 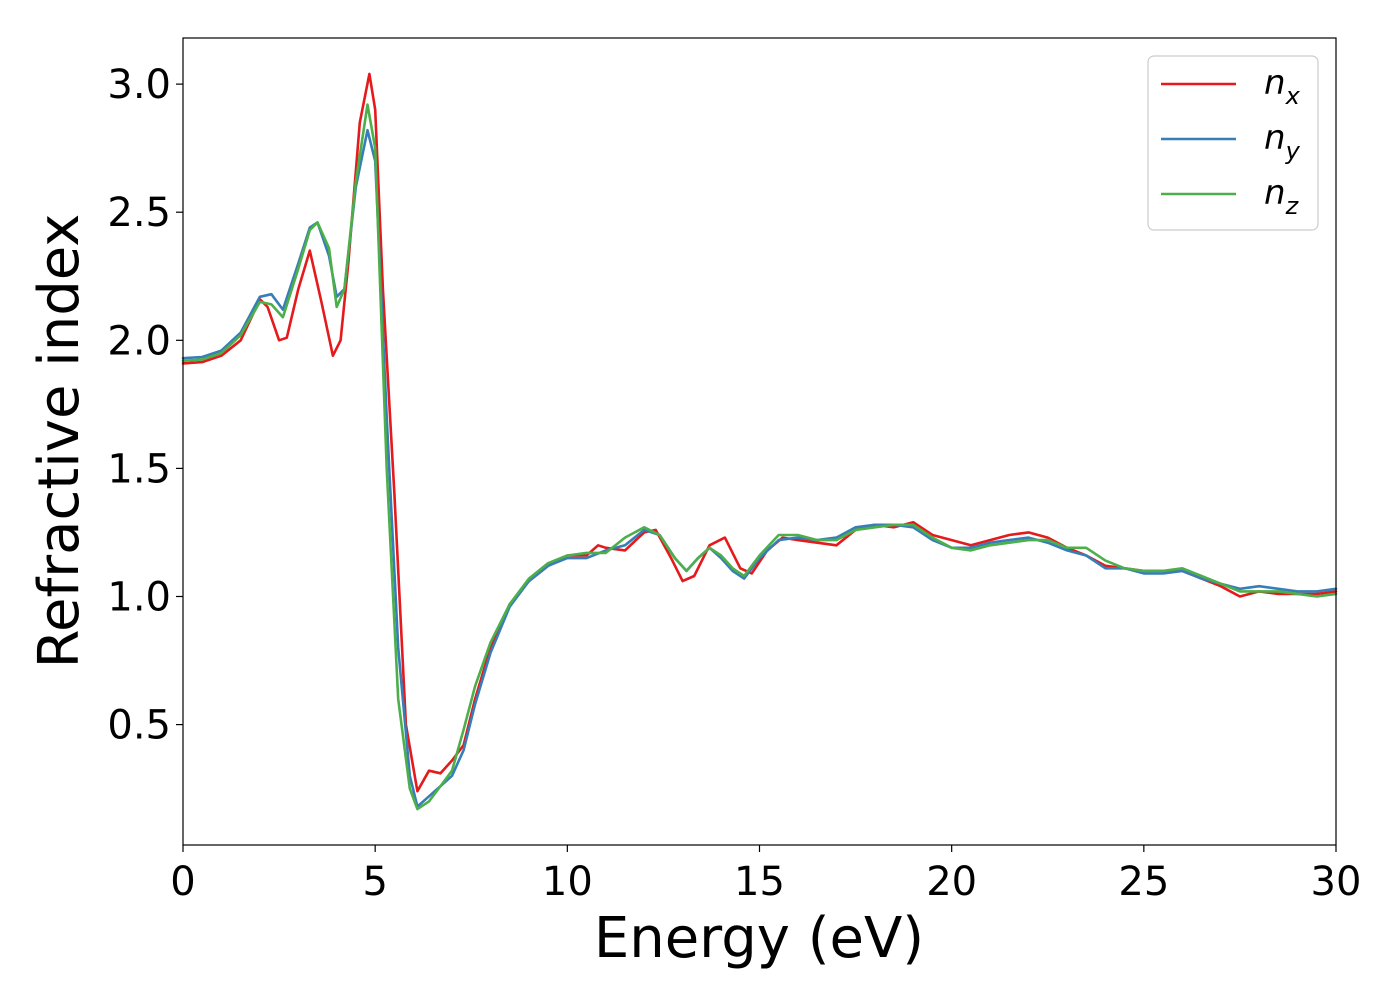 What do you see at coordinates (139, 726) in the screenshot?
I see `y-tick-label: 0.5` at bounding box center [139, 726].